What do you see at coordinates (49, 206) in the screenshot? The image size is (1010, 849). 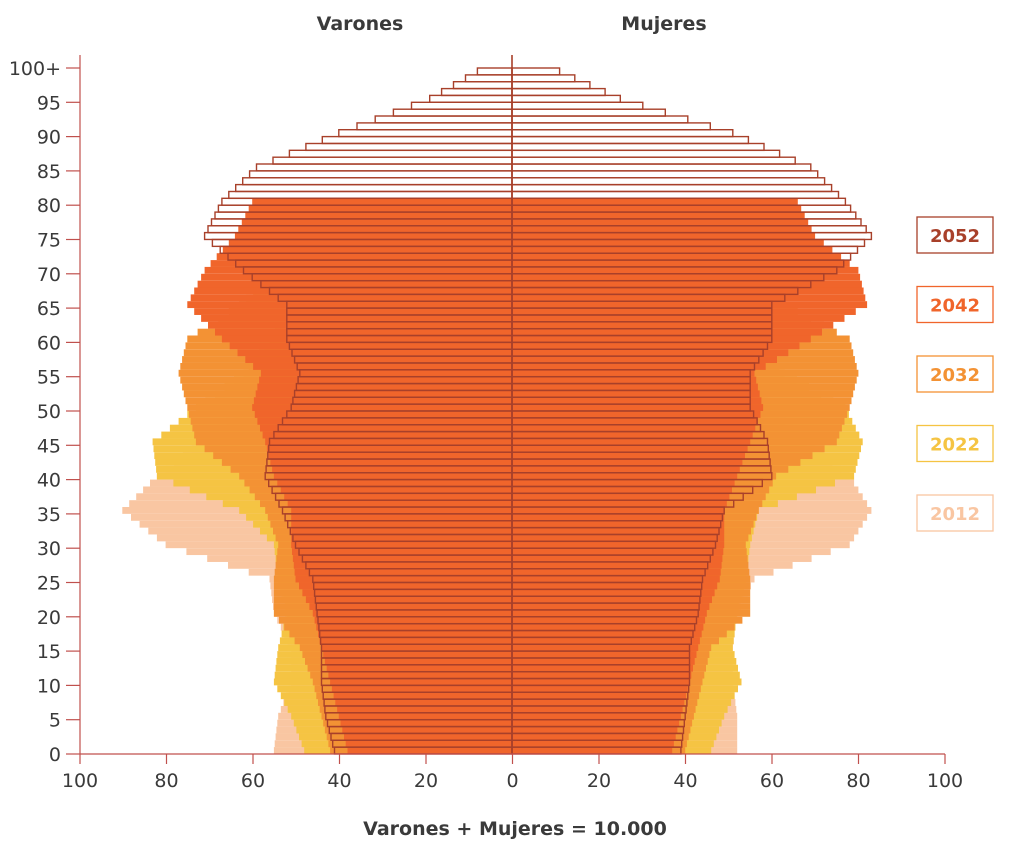 I see `y-tick-label: 80` at bounding box center [49, 206].